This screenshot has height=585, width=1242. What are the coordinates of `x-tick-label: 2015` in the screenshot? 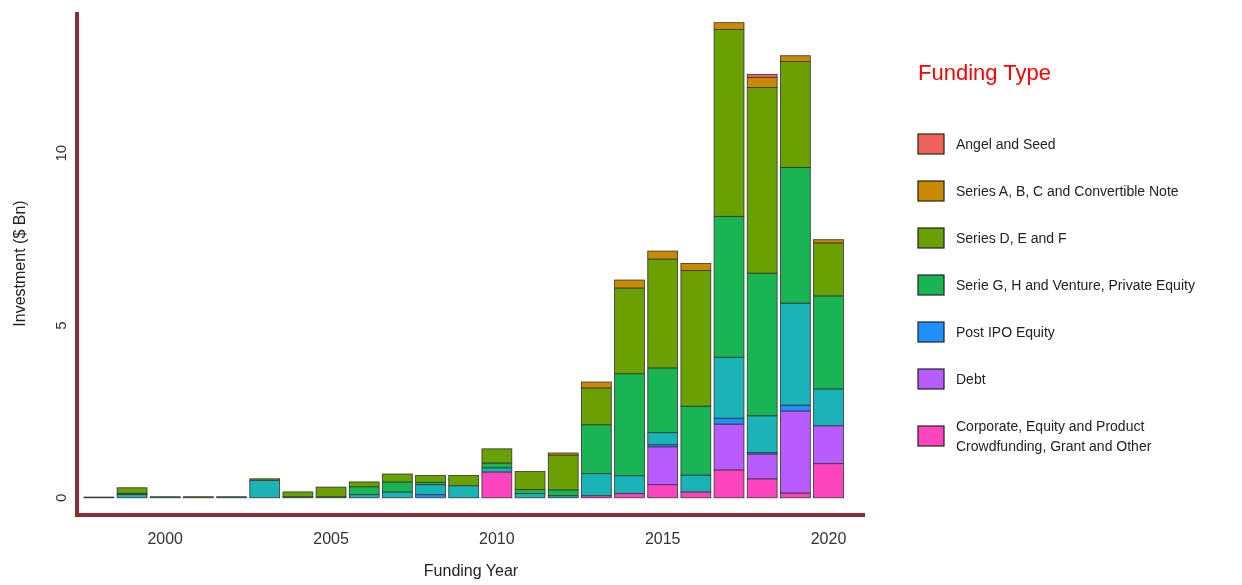 It's located at (662, 538).